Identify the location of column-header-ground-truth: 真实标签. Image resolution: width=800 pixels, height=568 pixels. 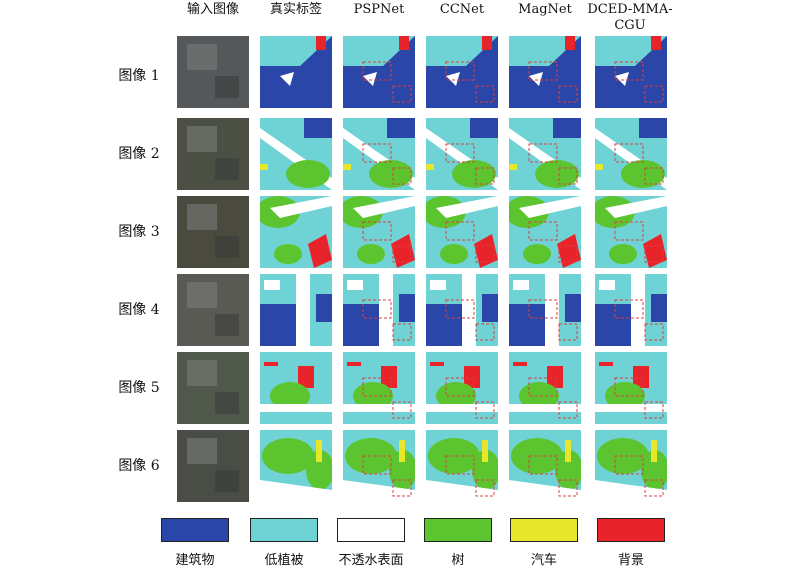
(295, 9).